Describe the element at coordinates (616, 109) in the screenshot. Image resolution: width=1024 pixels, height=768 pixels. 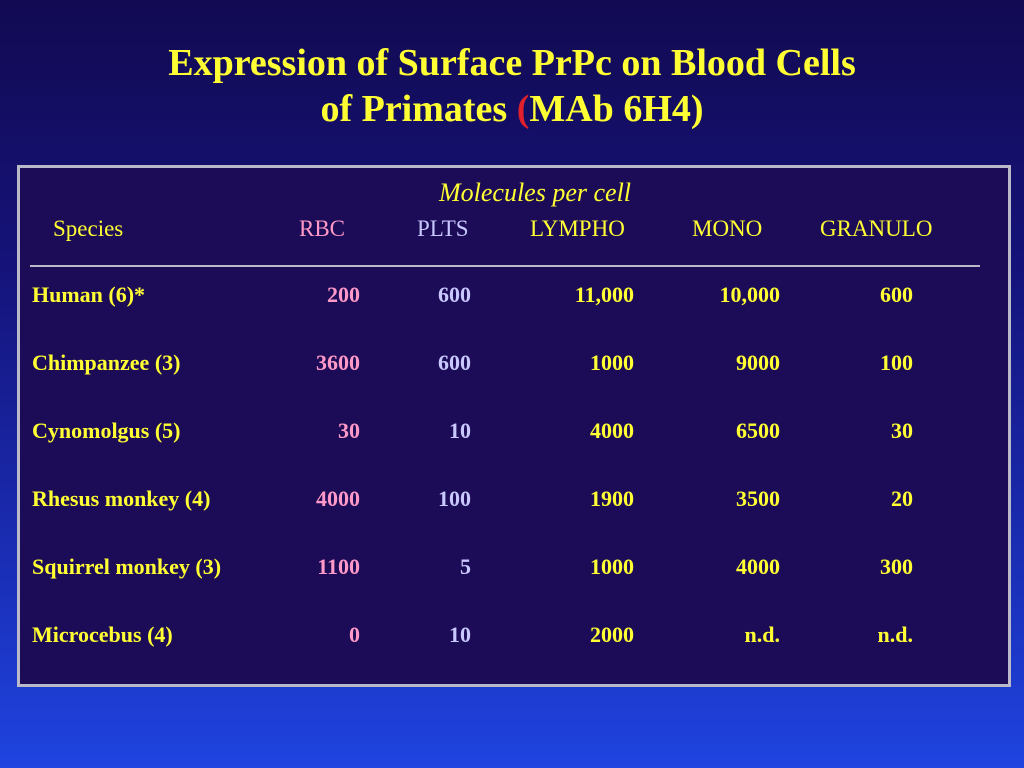
I see `title-line-2-post: MAb 6H4)` at that location.